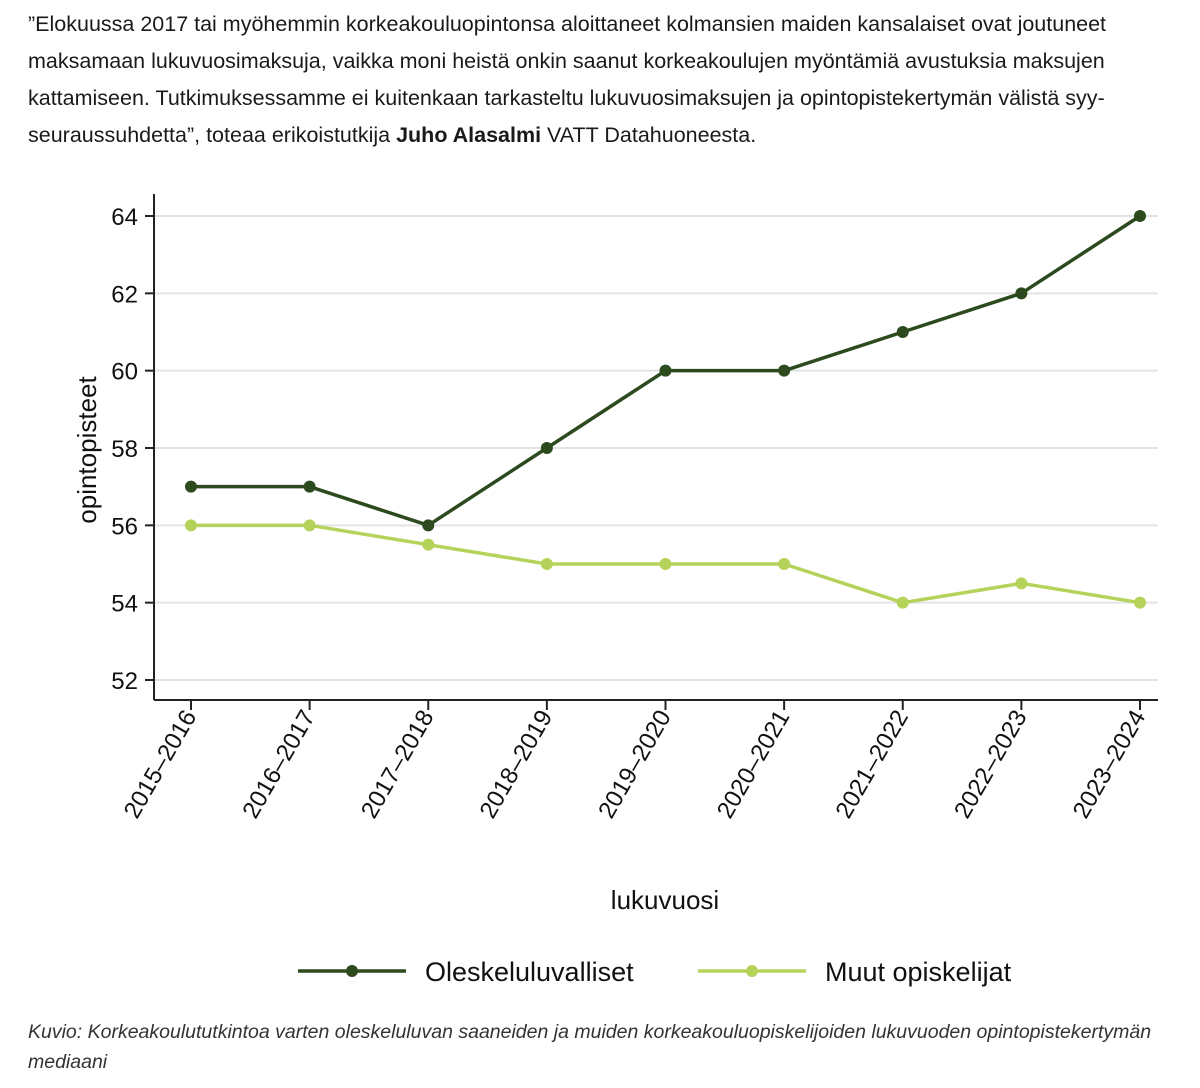  I want to click on x-tick-label: 2018–2019, so click(516, 765).